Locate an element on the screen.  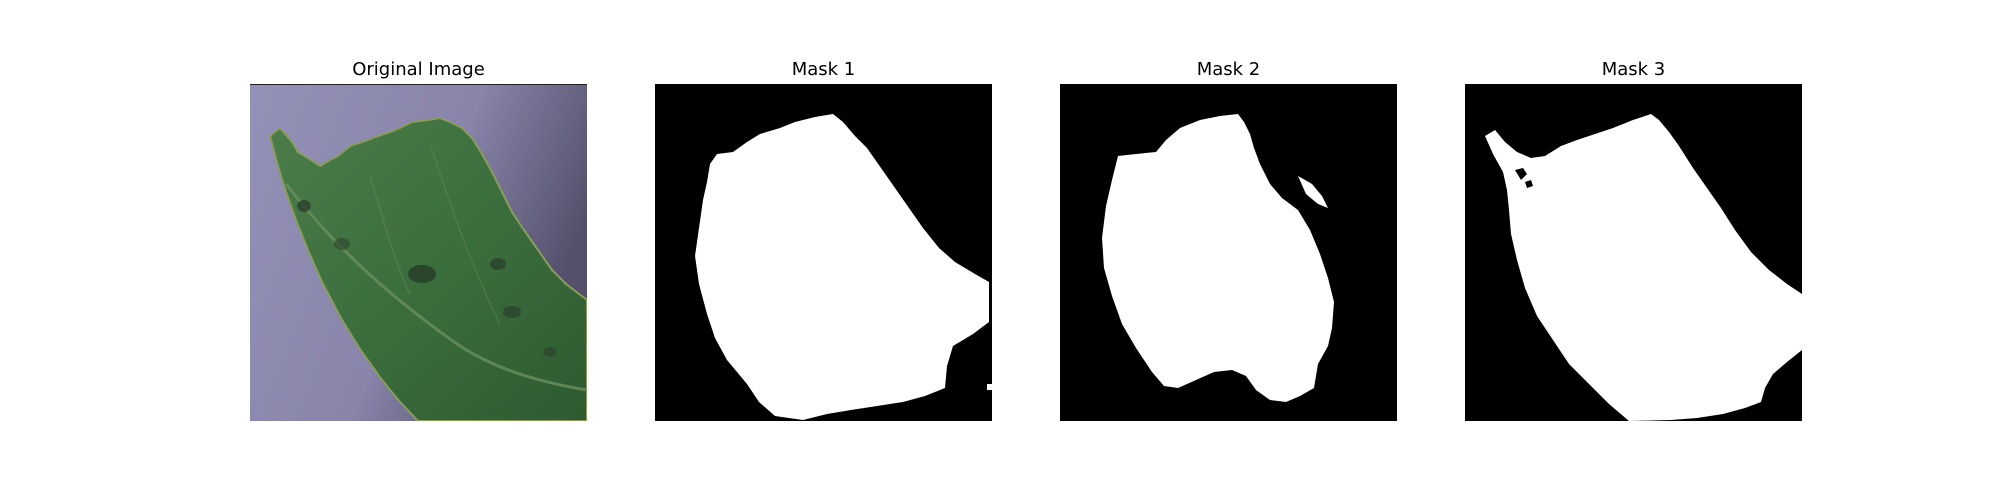
panel-title: Mask 3 is located at coordinates (1633, 69).